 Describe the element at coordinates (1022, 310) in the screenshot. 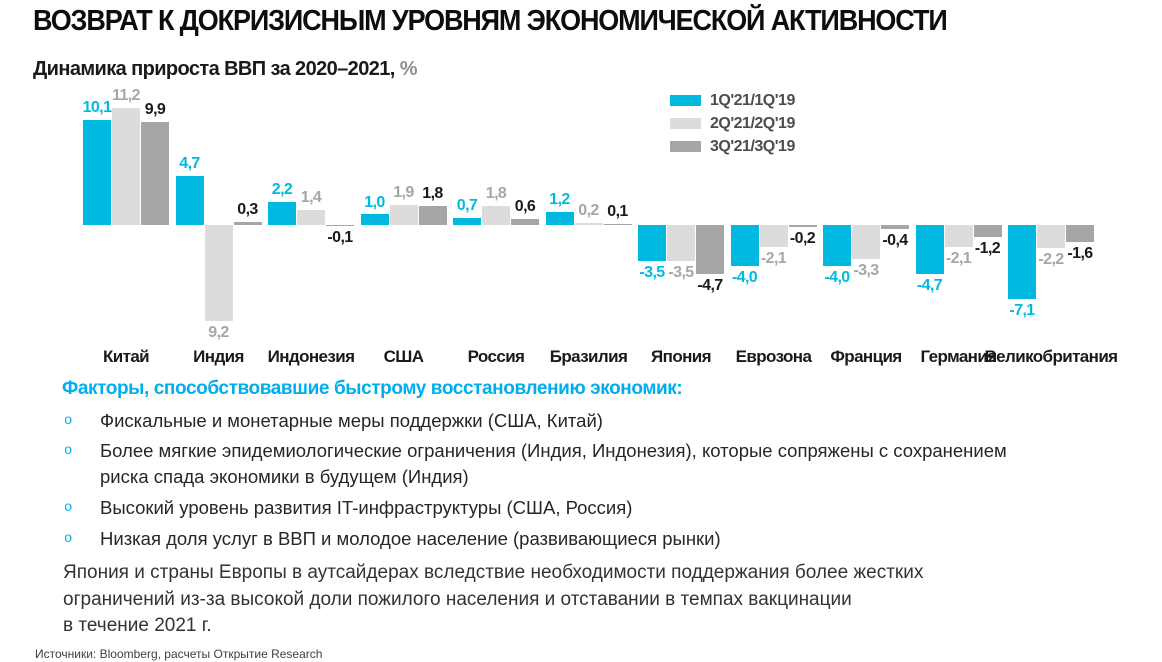

I see `bar-value-label: -7,1` at that location.